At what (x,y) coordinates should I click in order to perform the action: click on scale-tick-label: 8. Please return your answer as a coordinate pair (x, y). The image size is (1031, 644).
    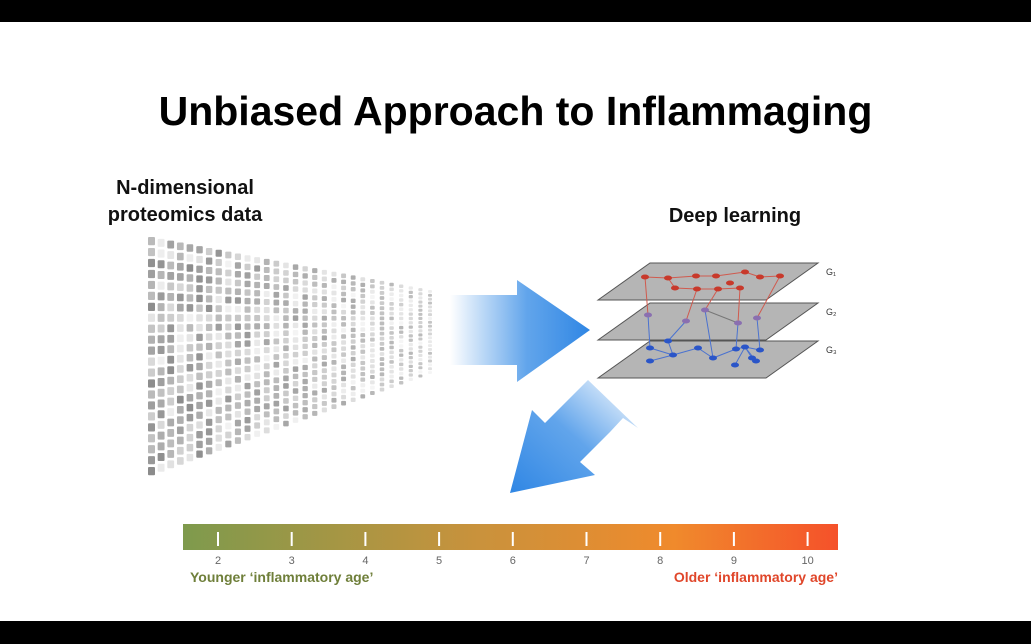
    Looking at the image, I should click on (660, 561).